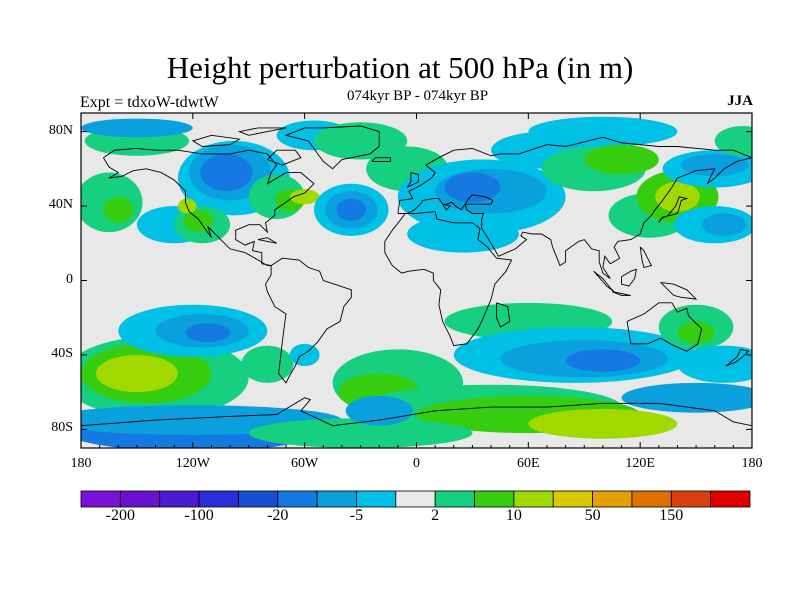  Describe the element at coordinates (305, 463) in the screenshot. I see `x-tick-label: 60W` at that location.